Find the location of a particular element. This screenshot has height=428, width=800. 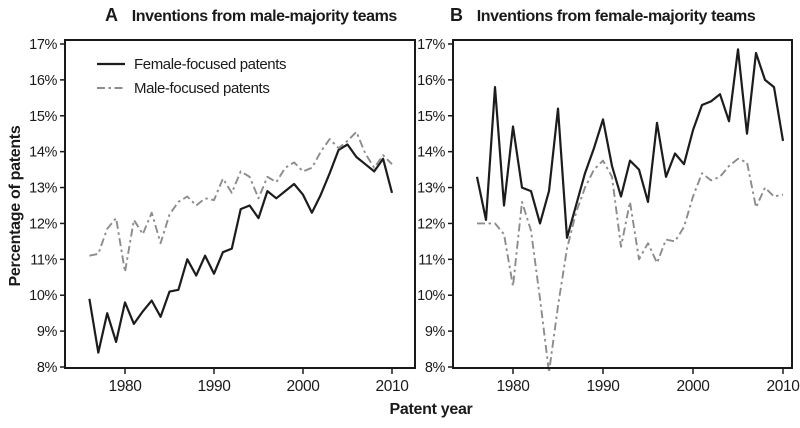

panel-a-y-tick-label: 15% is located at coordinates (43, 117).